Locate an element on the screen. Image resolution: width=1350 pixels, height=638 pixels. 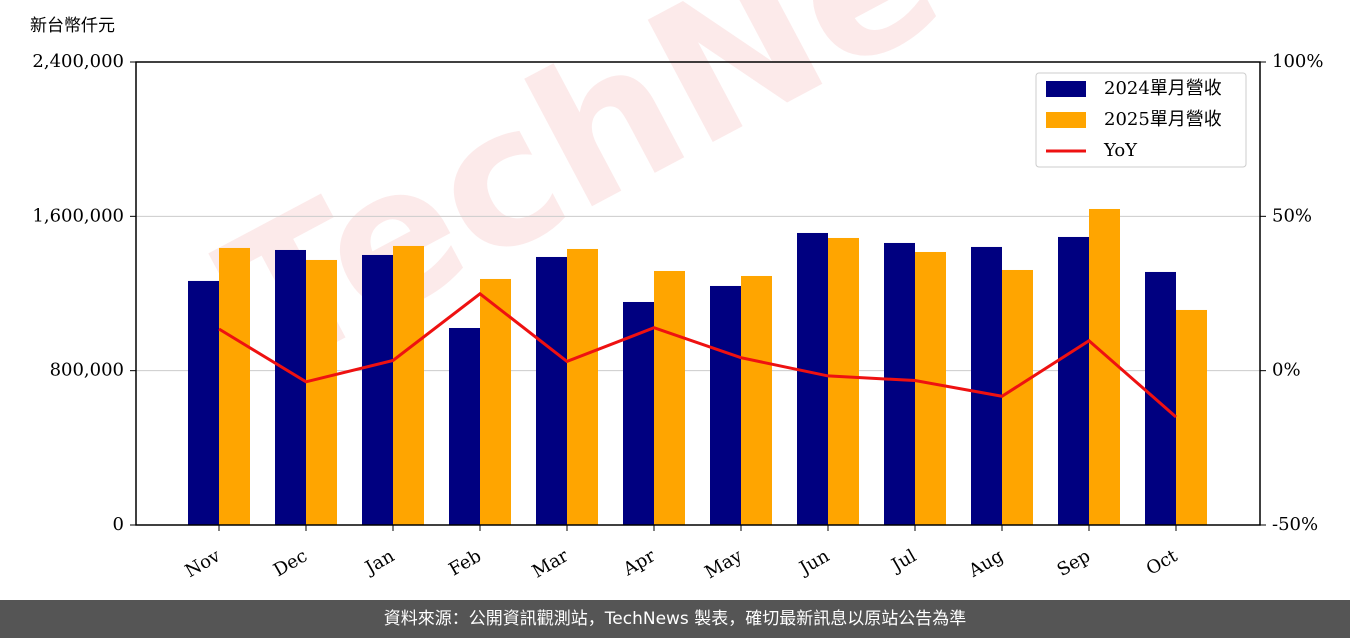
y2-tick-label: 100% is located at coordinates (1297, 61).